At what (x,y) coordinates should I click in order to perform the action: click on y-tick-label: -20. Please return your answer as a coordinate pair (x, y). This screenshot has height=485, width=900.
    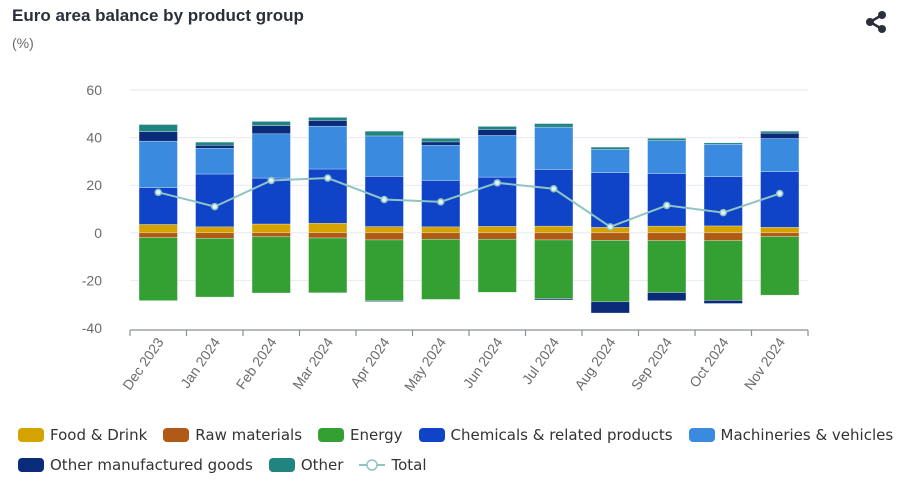
    Looking at the image, I should click on (92, 280).